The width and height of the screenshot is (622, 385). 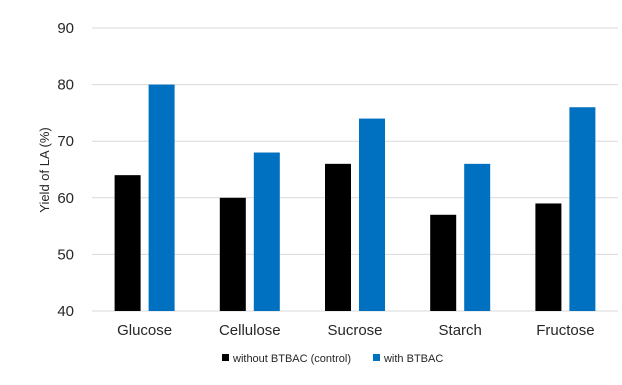 What do you see at coordinates (338, 237) in the screenshot?
I see `bar-control-sucrose` at bounding box center [338, 237].